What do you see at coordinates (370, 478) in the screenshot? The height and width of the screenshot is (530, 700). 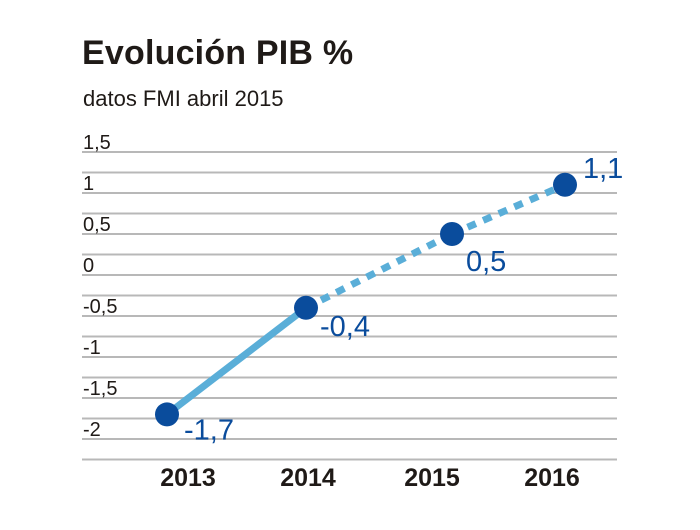 I see `x-axis-ticks: 2013 2014 2015 2016` at bounding box center [370, 478].